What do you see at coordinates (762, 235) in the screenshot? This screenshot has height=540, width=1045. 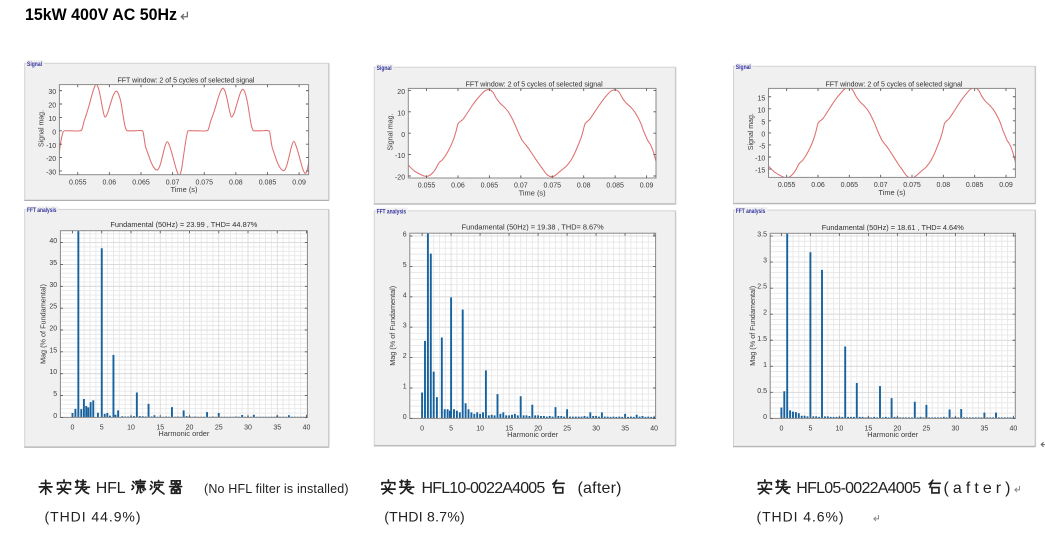 I see `svg-text: 3.5` at bounding box center [762, 235].